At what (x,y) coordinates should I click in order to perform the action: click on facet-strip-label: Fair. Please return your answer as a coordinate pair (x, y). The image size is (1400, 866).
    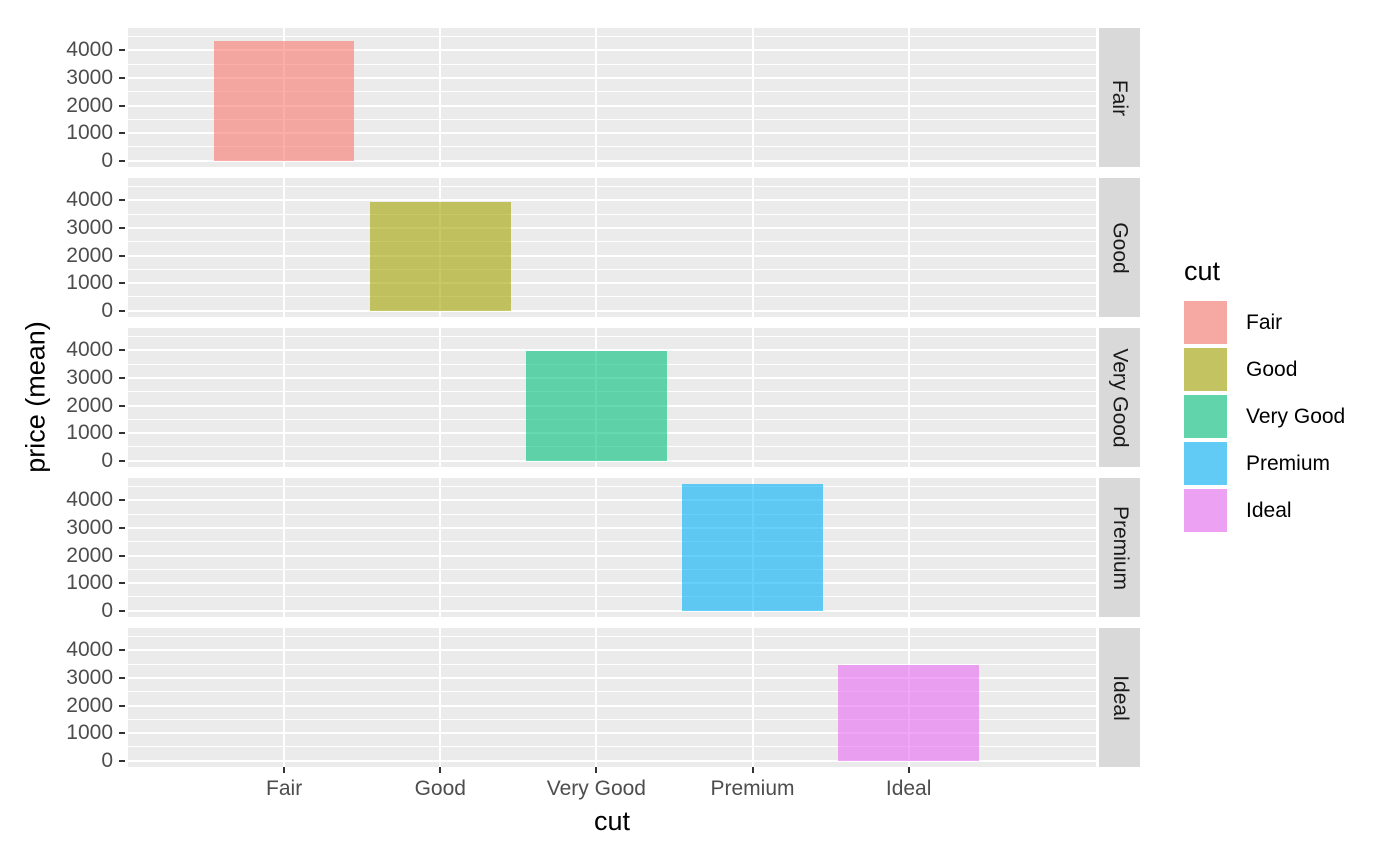
    Looking at the image, I should click on (1120, 97).